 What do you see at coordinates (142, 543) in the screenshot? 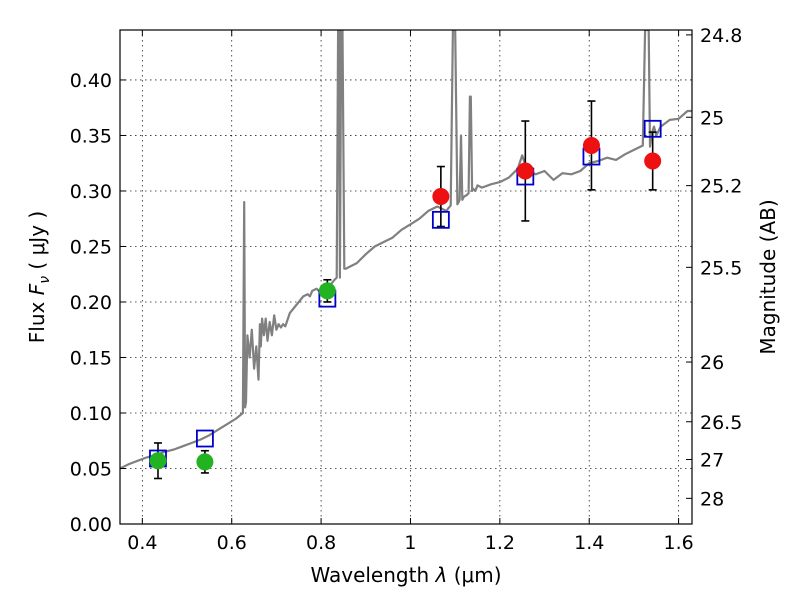
I see `x-tick-label: 0.4` at bounding box center [142, 543].